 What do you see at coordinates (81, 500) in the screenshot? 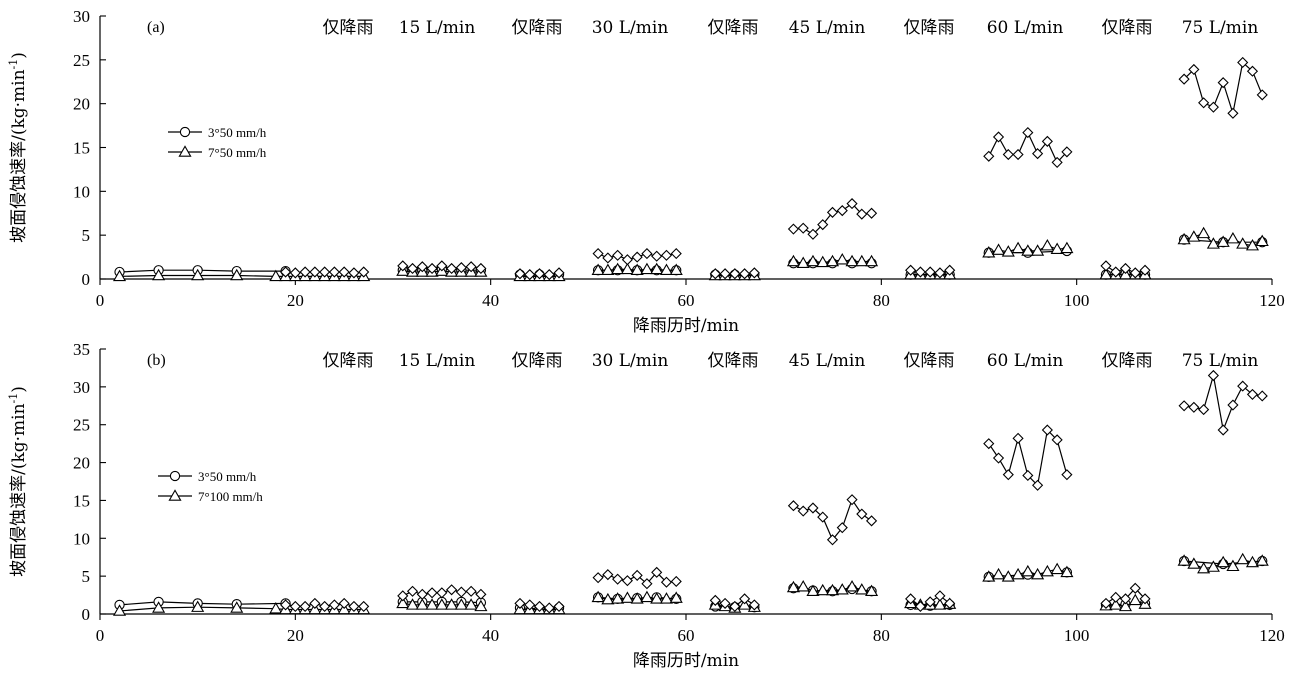
I see `y-tick-label: 15` at bounding box center [81, 500].